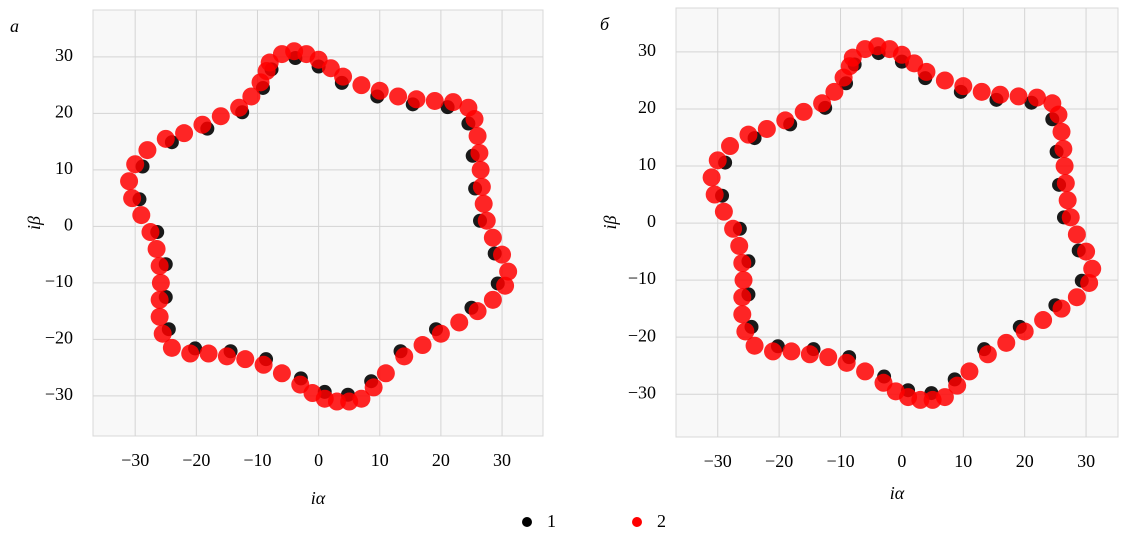 This screenshot has width=1146, height=551. I want to click on legend-label: 2, so click(661, 521).